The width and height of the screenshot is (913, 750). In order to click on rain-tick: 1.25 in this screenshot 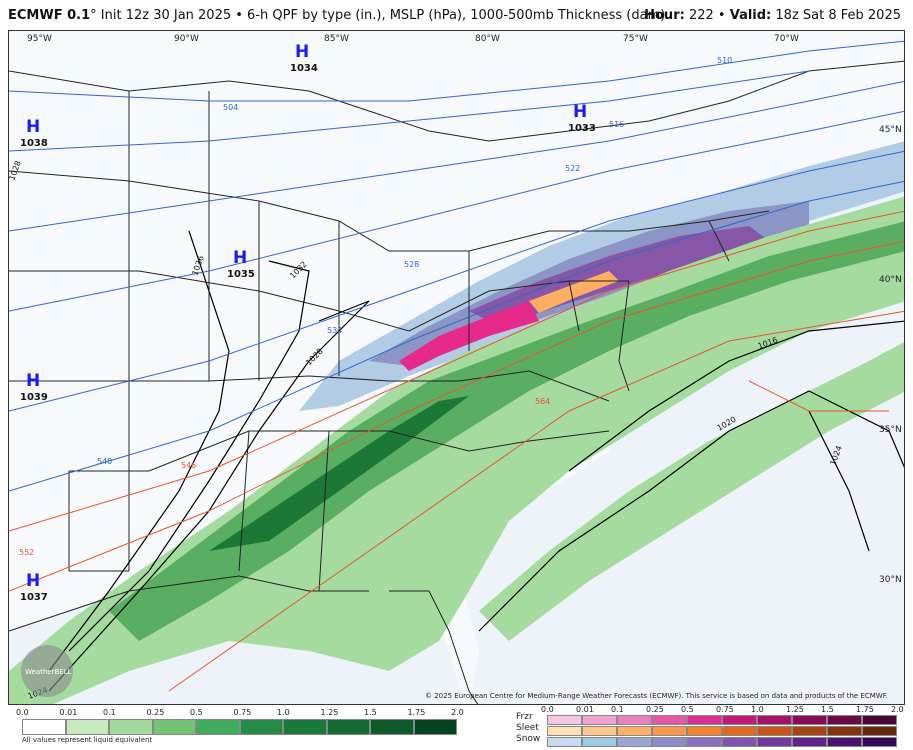, I will do `click(329, 712)`.